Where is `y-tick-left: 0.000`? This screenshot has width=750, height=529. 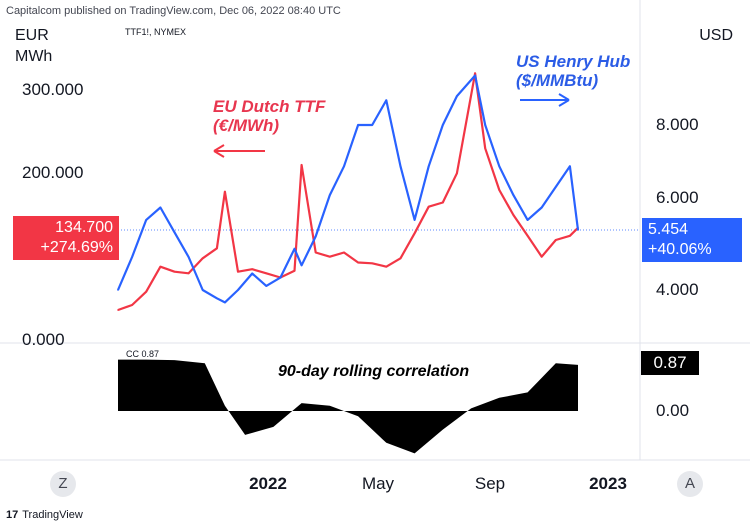
y-tick-left: 0.000 is located at coordinates (43, 339).